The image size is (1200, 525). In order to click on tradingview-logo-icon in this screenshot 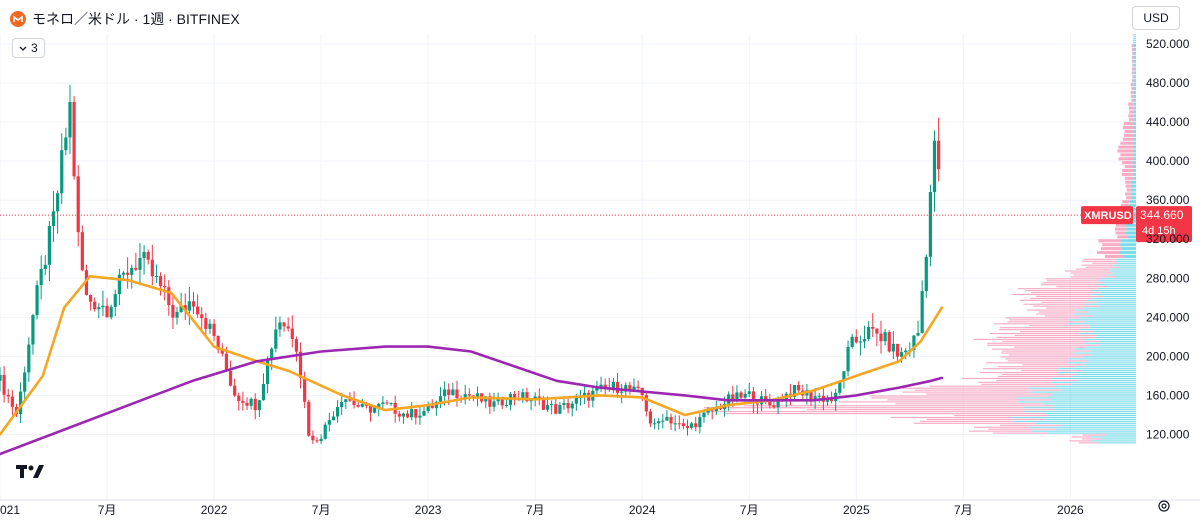, I will do `click(32, 474)`.